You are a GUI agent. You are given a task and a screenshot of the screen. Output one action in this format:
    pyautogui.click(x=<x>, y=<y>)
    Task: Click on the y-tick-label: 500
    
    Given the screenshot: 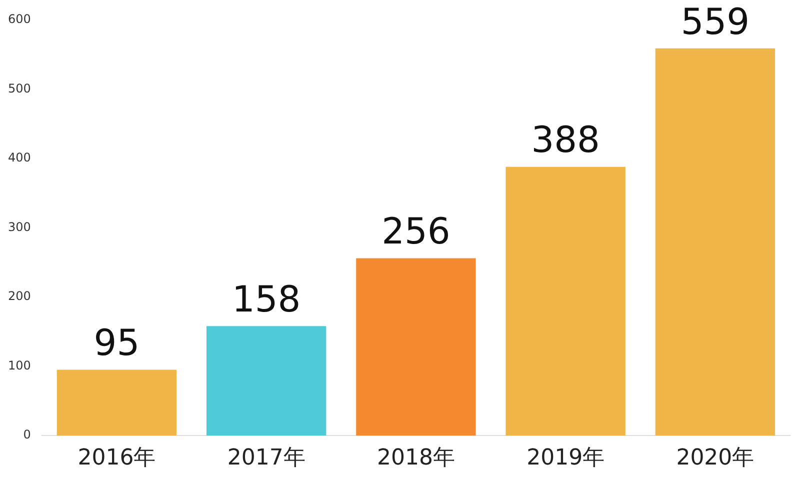 What is the action you would take?
    pyautogui.click(x=19, y=88)
    